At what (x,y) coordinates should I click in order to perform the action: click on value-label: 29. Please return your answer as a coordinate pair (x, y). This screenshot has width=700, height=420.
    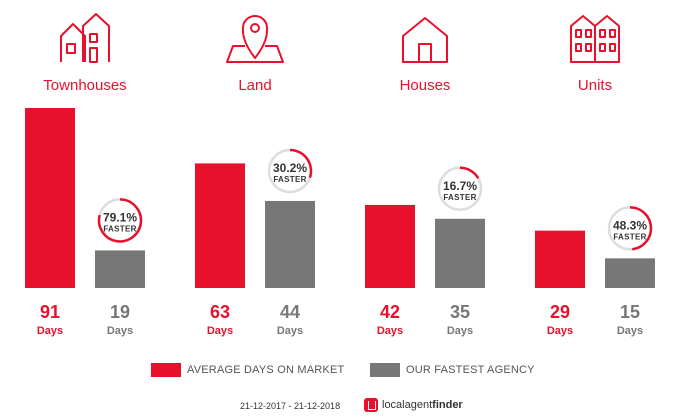
    Looking at the image, I should click on (560, 312).